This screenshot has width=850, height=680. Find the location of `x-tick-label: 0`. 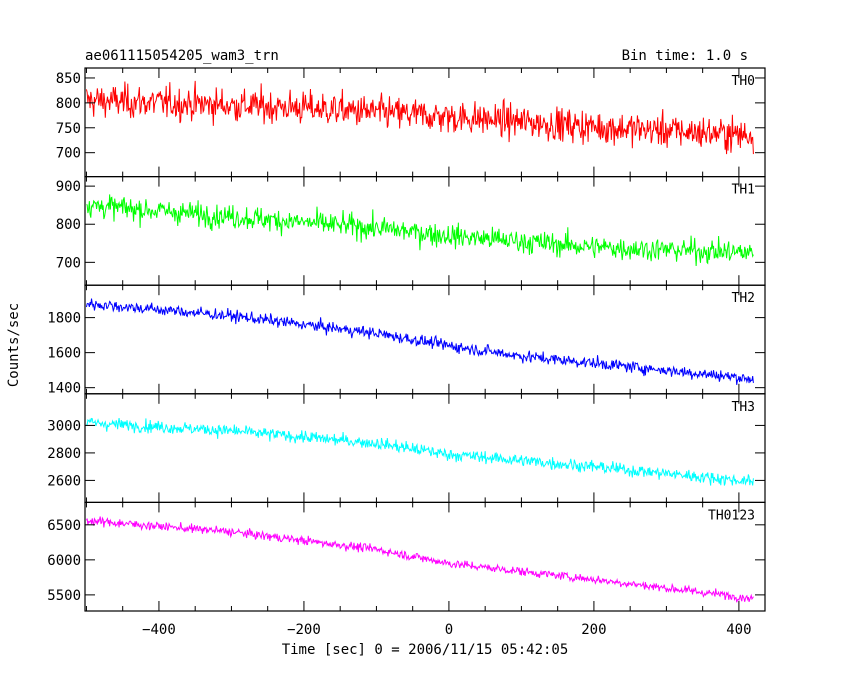

x-tick-label: 0 is located at coordinates (449, 630).